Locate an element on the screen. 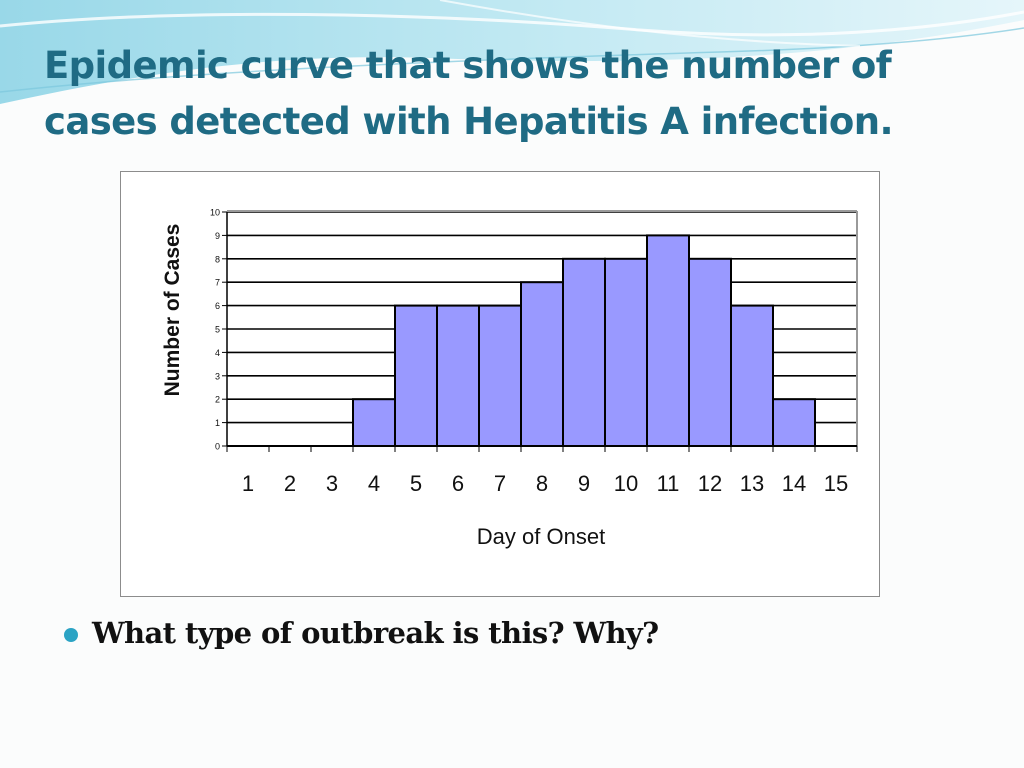 The height and width of the screenshot is (768, 1024). x-tick-label-15: 15 is located at coordinates (836, 483).